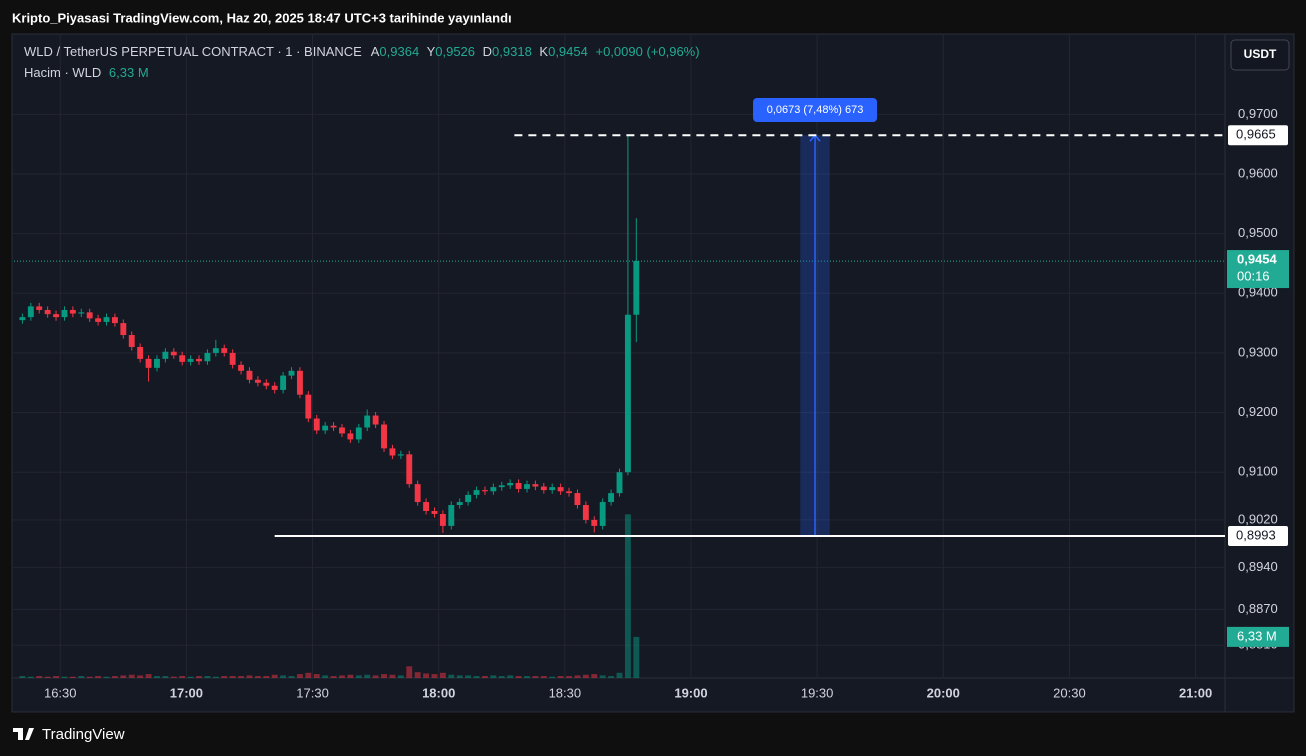  I want to click on open-key: A, so click(375, 51).